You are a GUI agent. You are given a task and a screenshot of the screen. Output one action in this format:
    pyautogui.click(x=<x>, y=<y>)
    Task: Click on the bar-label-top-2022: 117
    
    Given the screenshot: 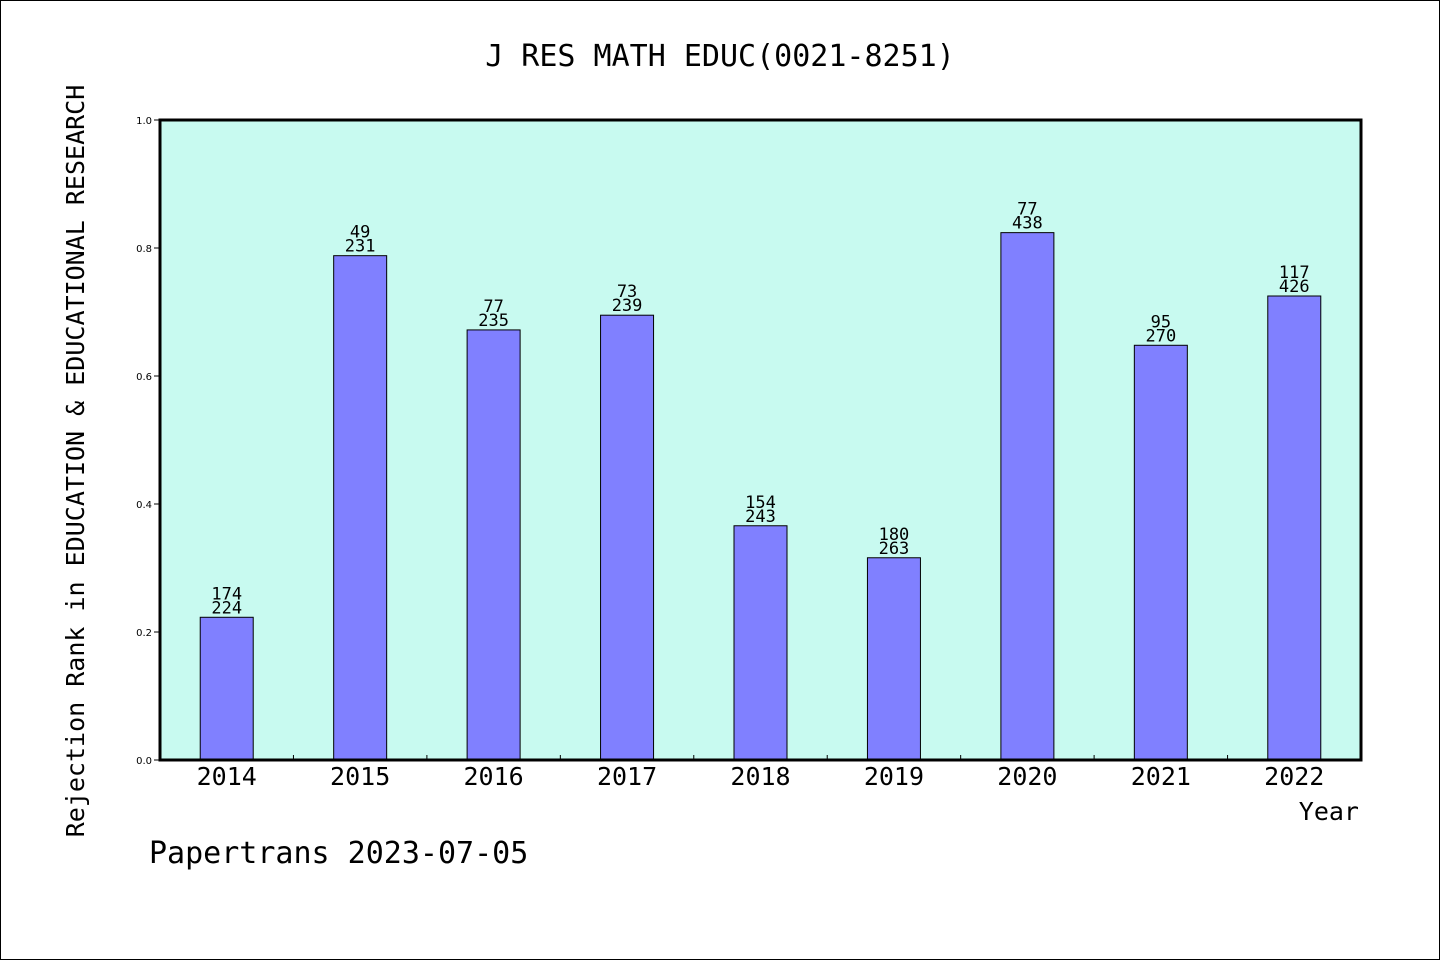 What is the action you would take?
    pyautogui.click(x=1294, y=273)
    